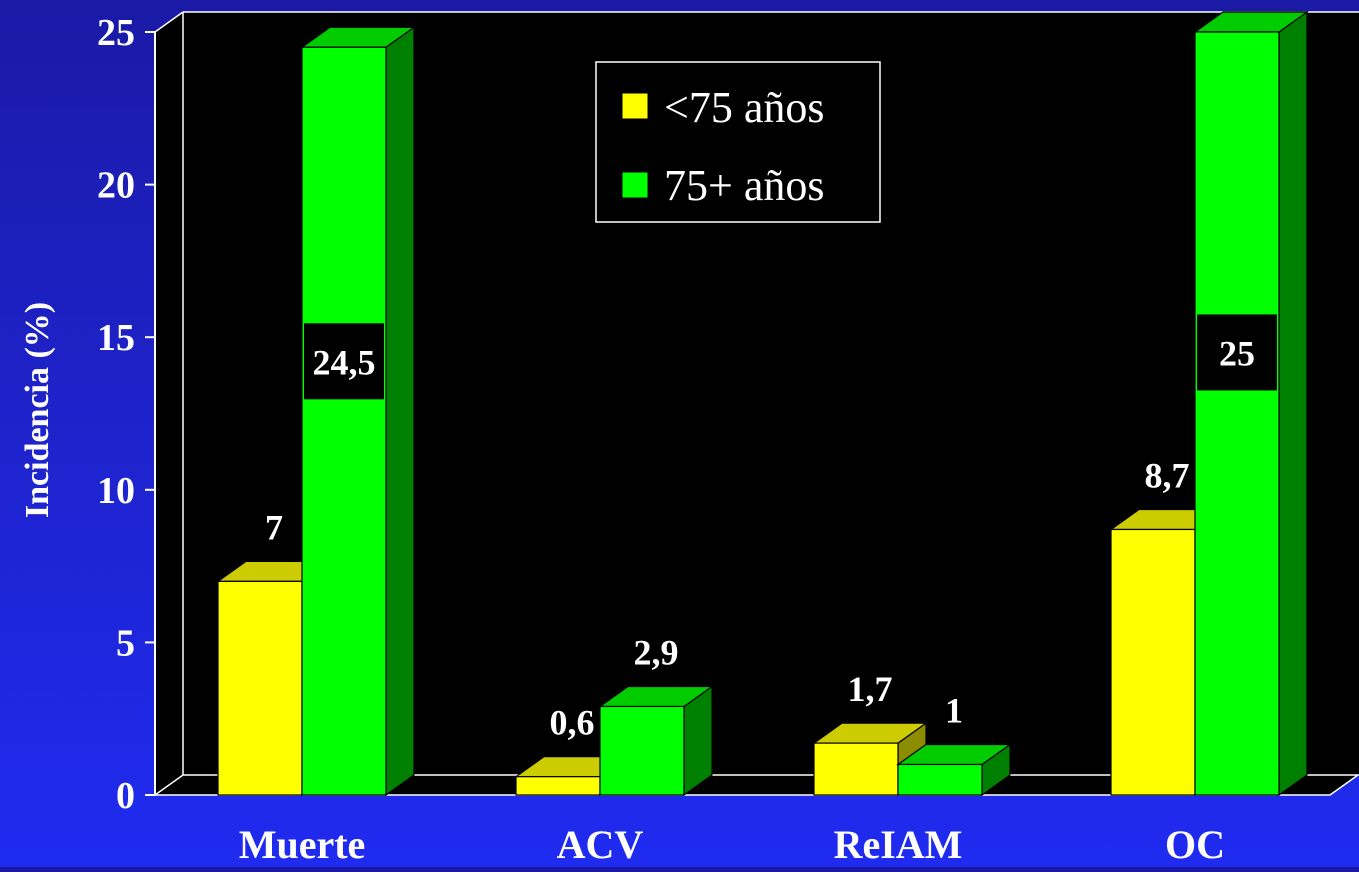 This screenshot has height=872, width=1359. I want to click on x-tick-label: ACV, so click(600, 844).